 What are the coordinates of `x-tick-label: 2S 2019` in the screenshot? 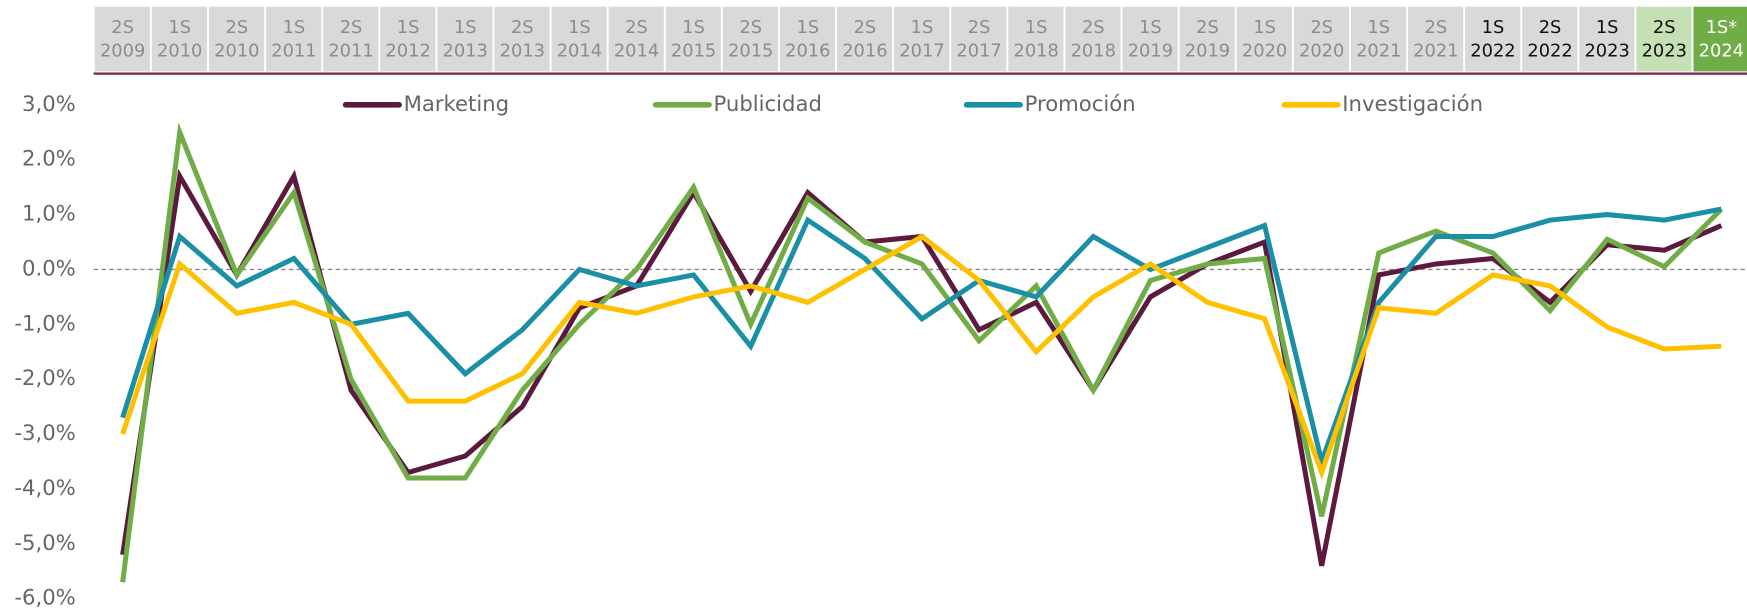 It's located at (1207, 39).